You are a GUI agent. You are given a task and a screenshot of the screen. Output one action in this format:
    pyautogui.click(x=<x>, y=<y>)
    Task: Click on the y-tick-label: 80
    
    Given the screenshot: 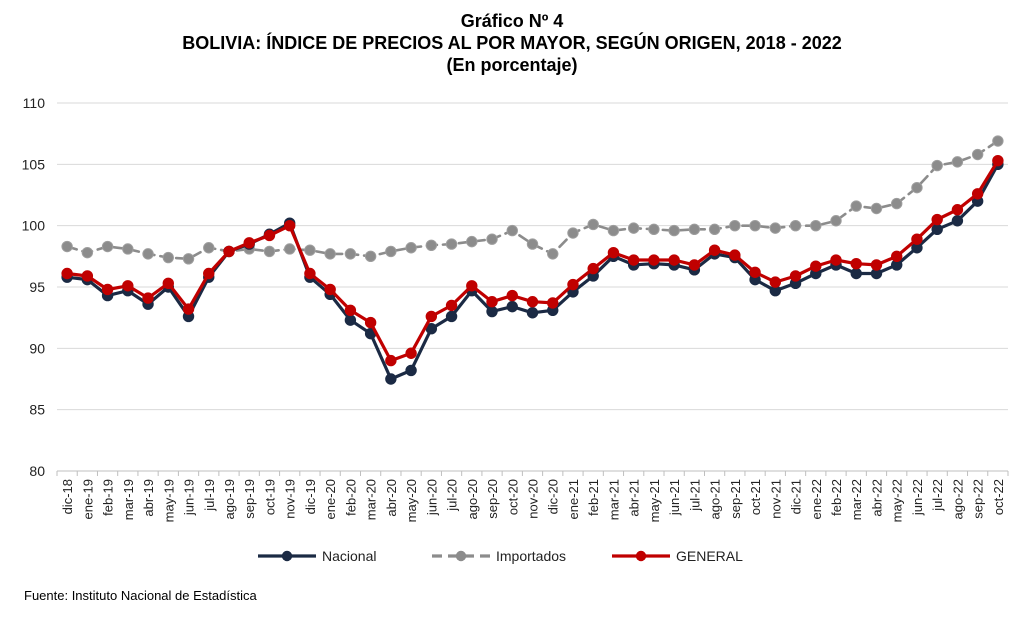 What is the action you would take?
    pyautogui.click(x=37, y=471)
    